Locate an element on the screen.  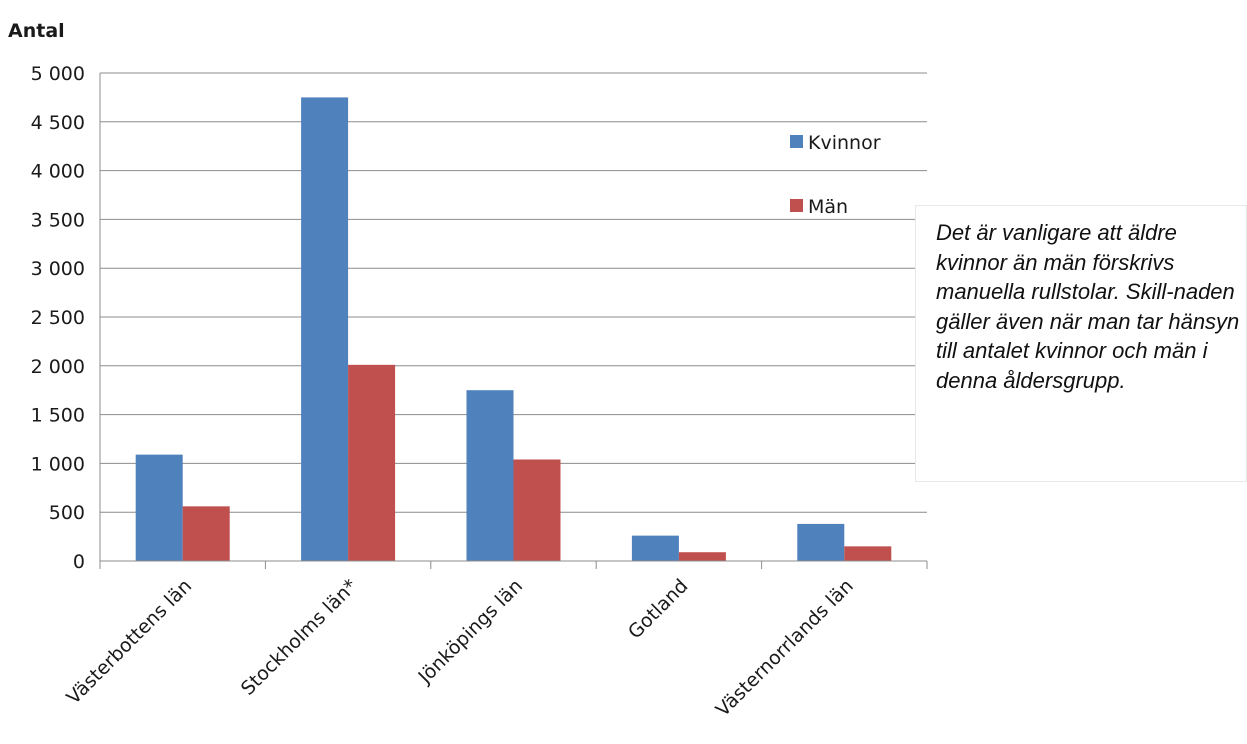
legend-label: Män is located at coordinates (828, 207).